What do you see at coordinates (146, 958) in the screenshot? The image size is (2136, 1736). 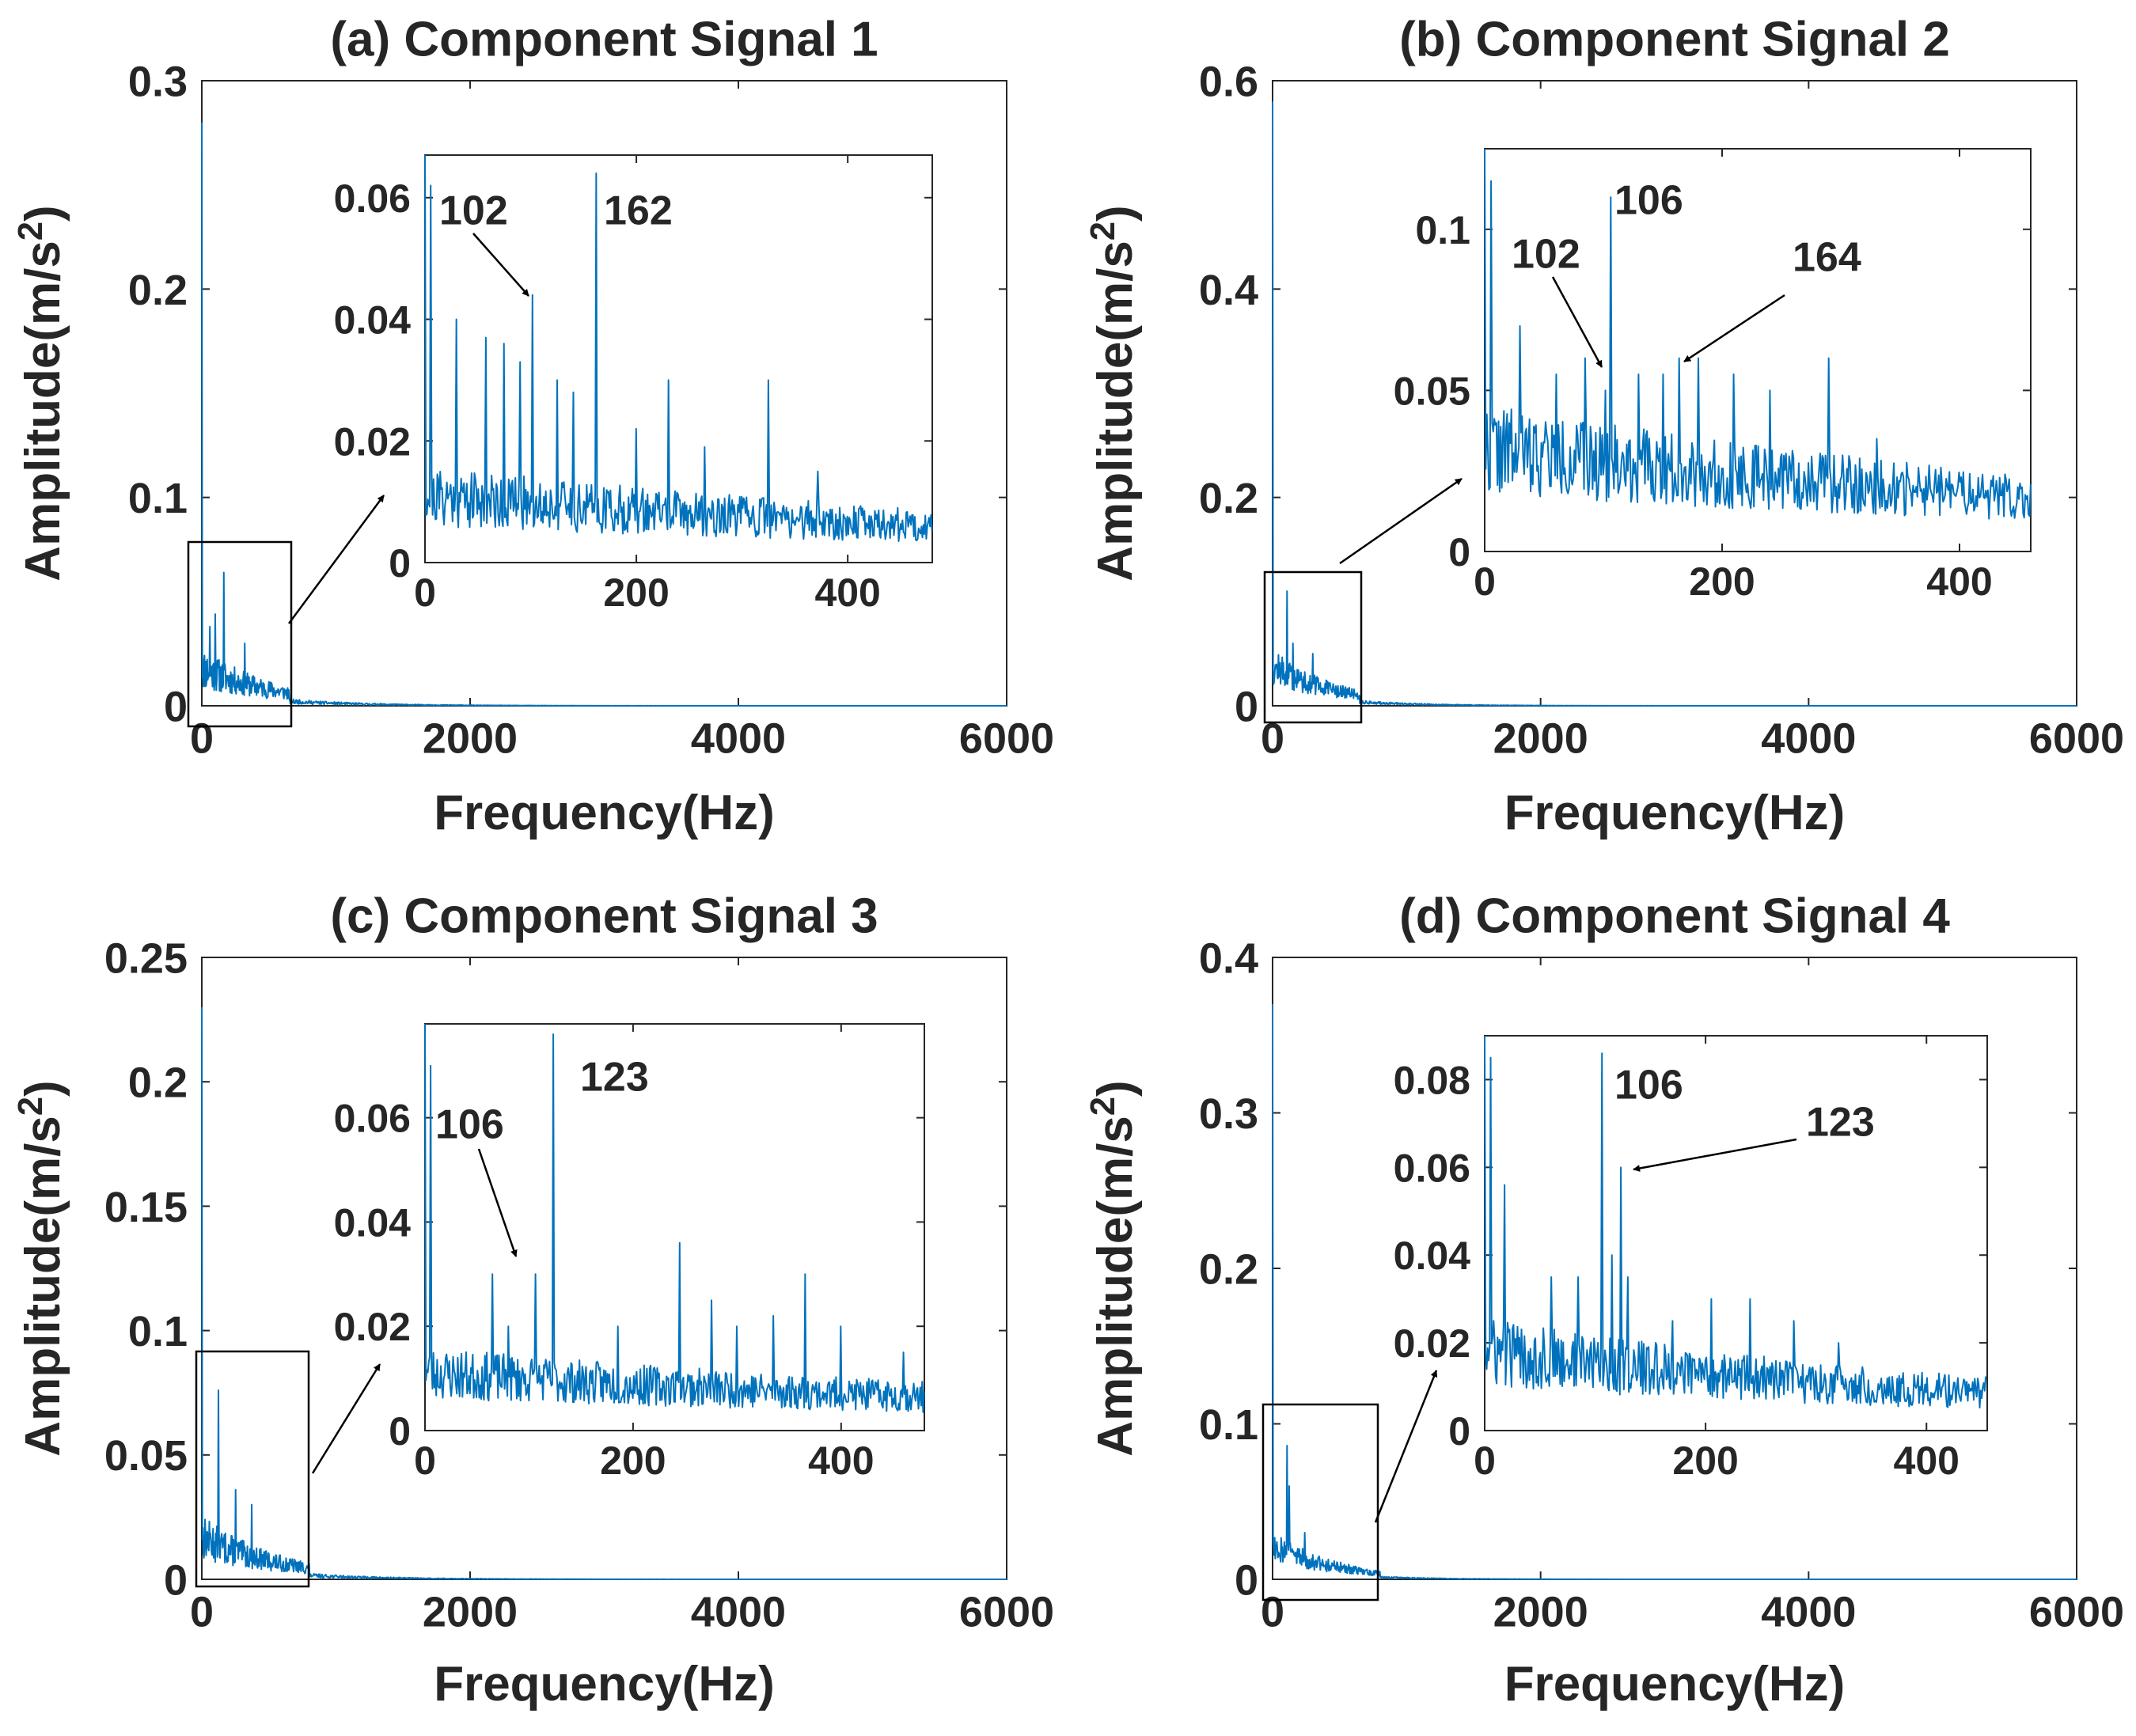 I see `main-ytick-label: 0.25` at bounding box center [146, 958].